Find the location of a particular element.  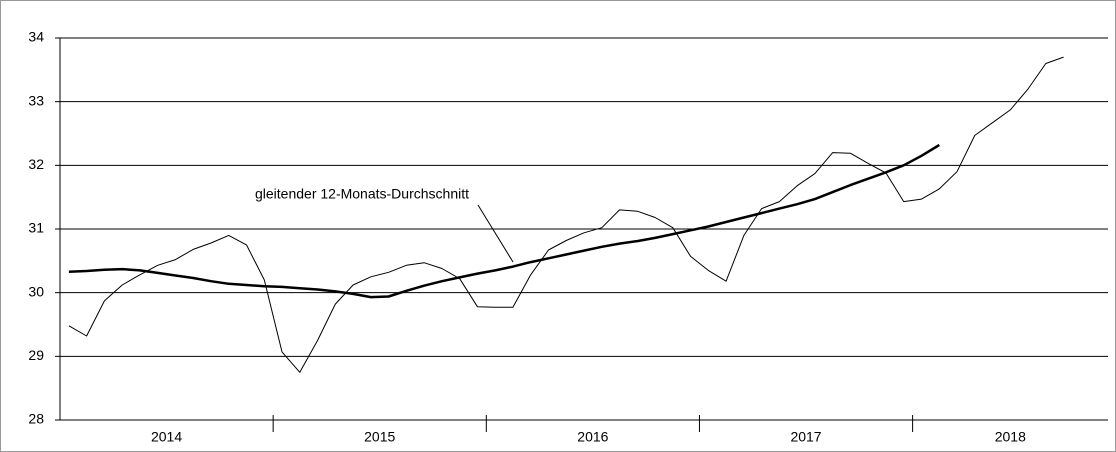

x-tick-label: 2015 is located at coordinates (379, 437).